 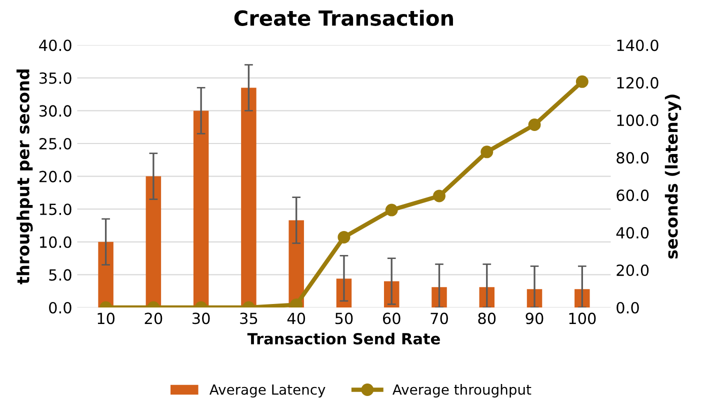 I want to click on y2-tick-label: 0.0, so click(x=627, y=308).